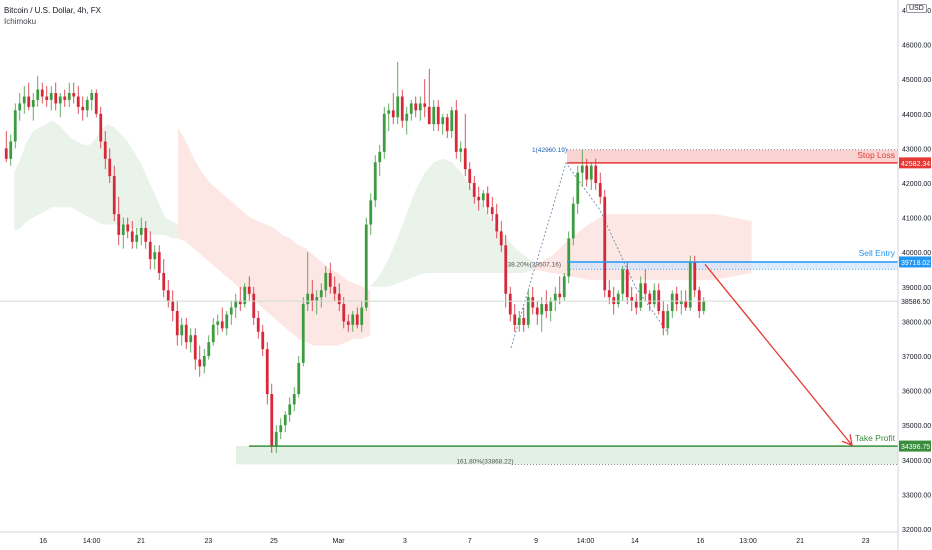 This screenshot has width=932, height=550. What do you see at coordinates (732, 265) in the screenshot?
I see `sell-entry-zone` at bounding box center [732, 265].